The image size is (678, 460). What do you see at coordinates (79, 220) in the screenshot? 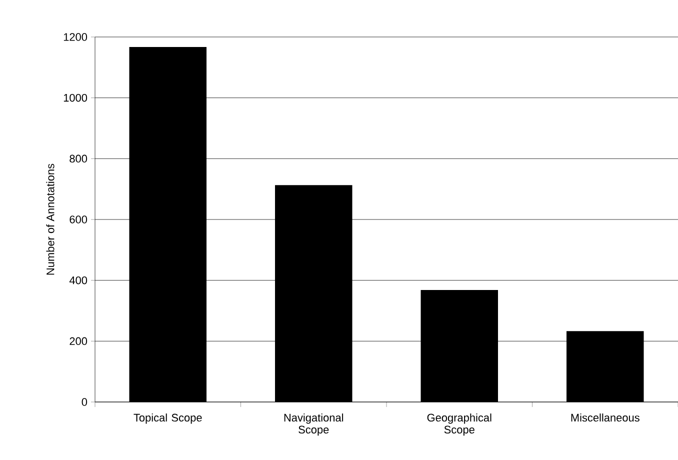
I see `y-tick-label: 600` at bounding box center [79, 220].